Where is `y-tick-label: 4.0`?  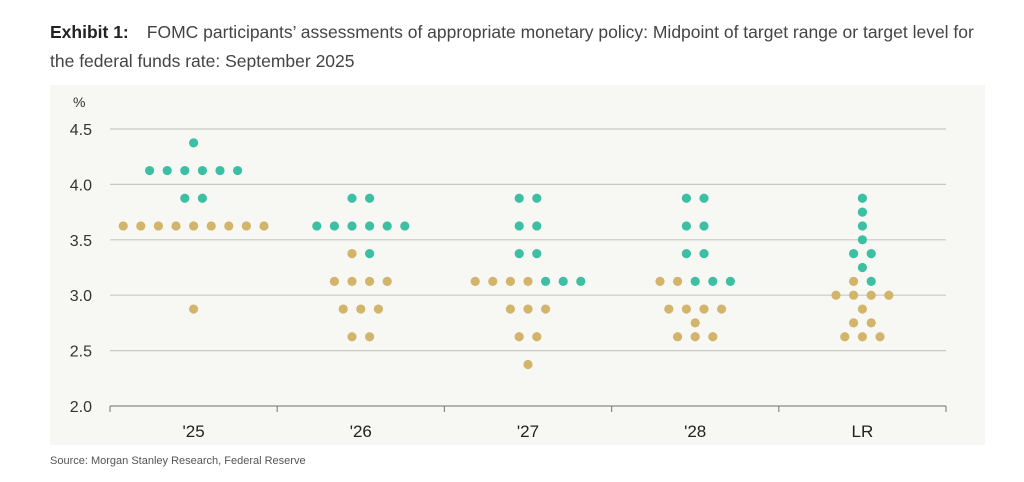
y-tick-label: 4.0 is located at coordinates (81, 185).